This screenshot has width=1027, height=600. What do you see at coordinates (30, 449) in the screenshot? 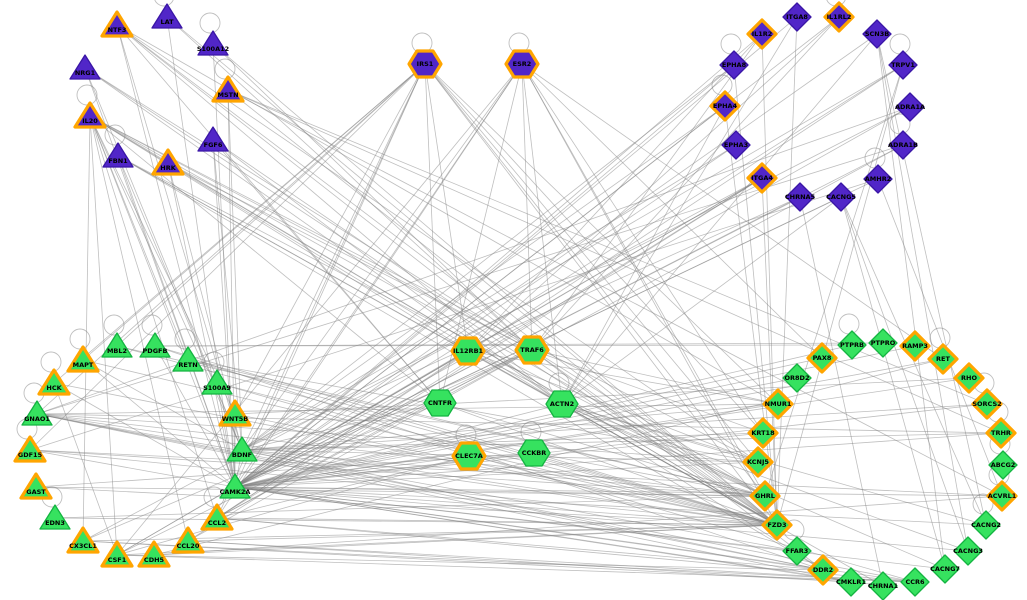
I see `node-GDF15: GDF15` at bounding box center [30, 449].